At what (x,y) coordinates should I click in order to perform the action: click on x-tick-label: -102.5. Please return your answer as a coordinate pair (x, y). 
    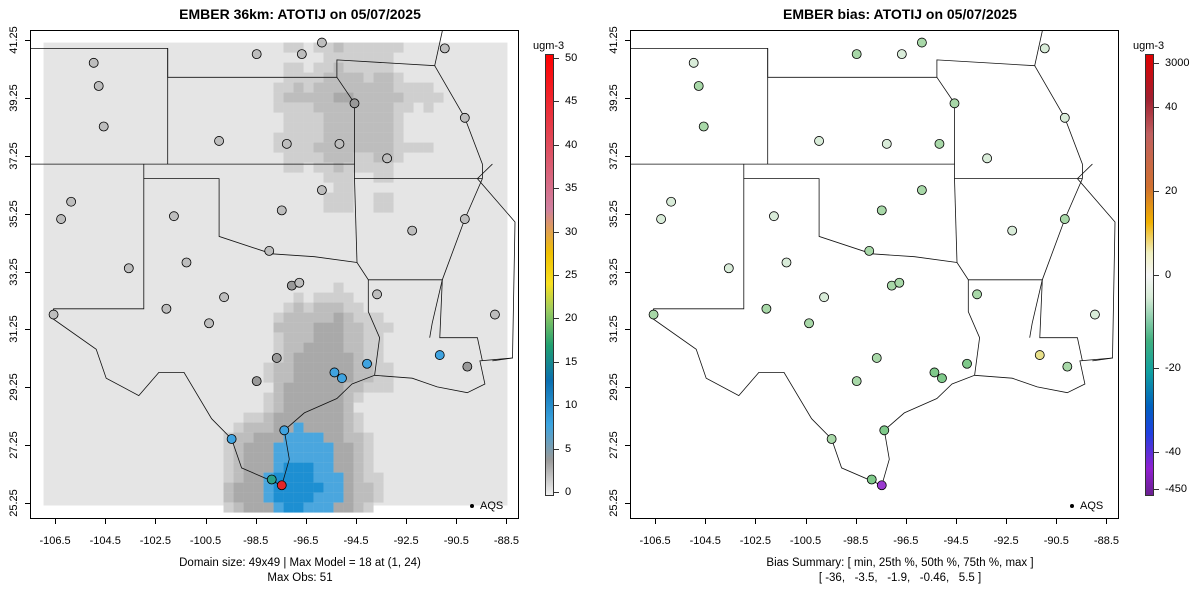
    Looking at the image, I should click on (155, 541).